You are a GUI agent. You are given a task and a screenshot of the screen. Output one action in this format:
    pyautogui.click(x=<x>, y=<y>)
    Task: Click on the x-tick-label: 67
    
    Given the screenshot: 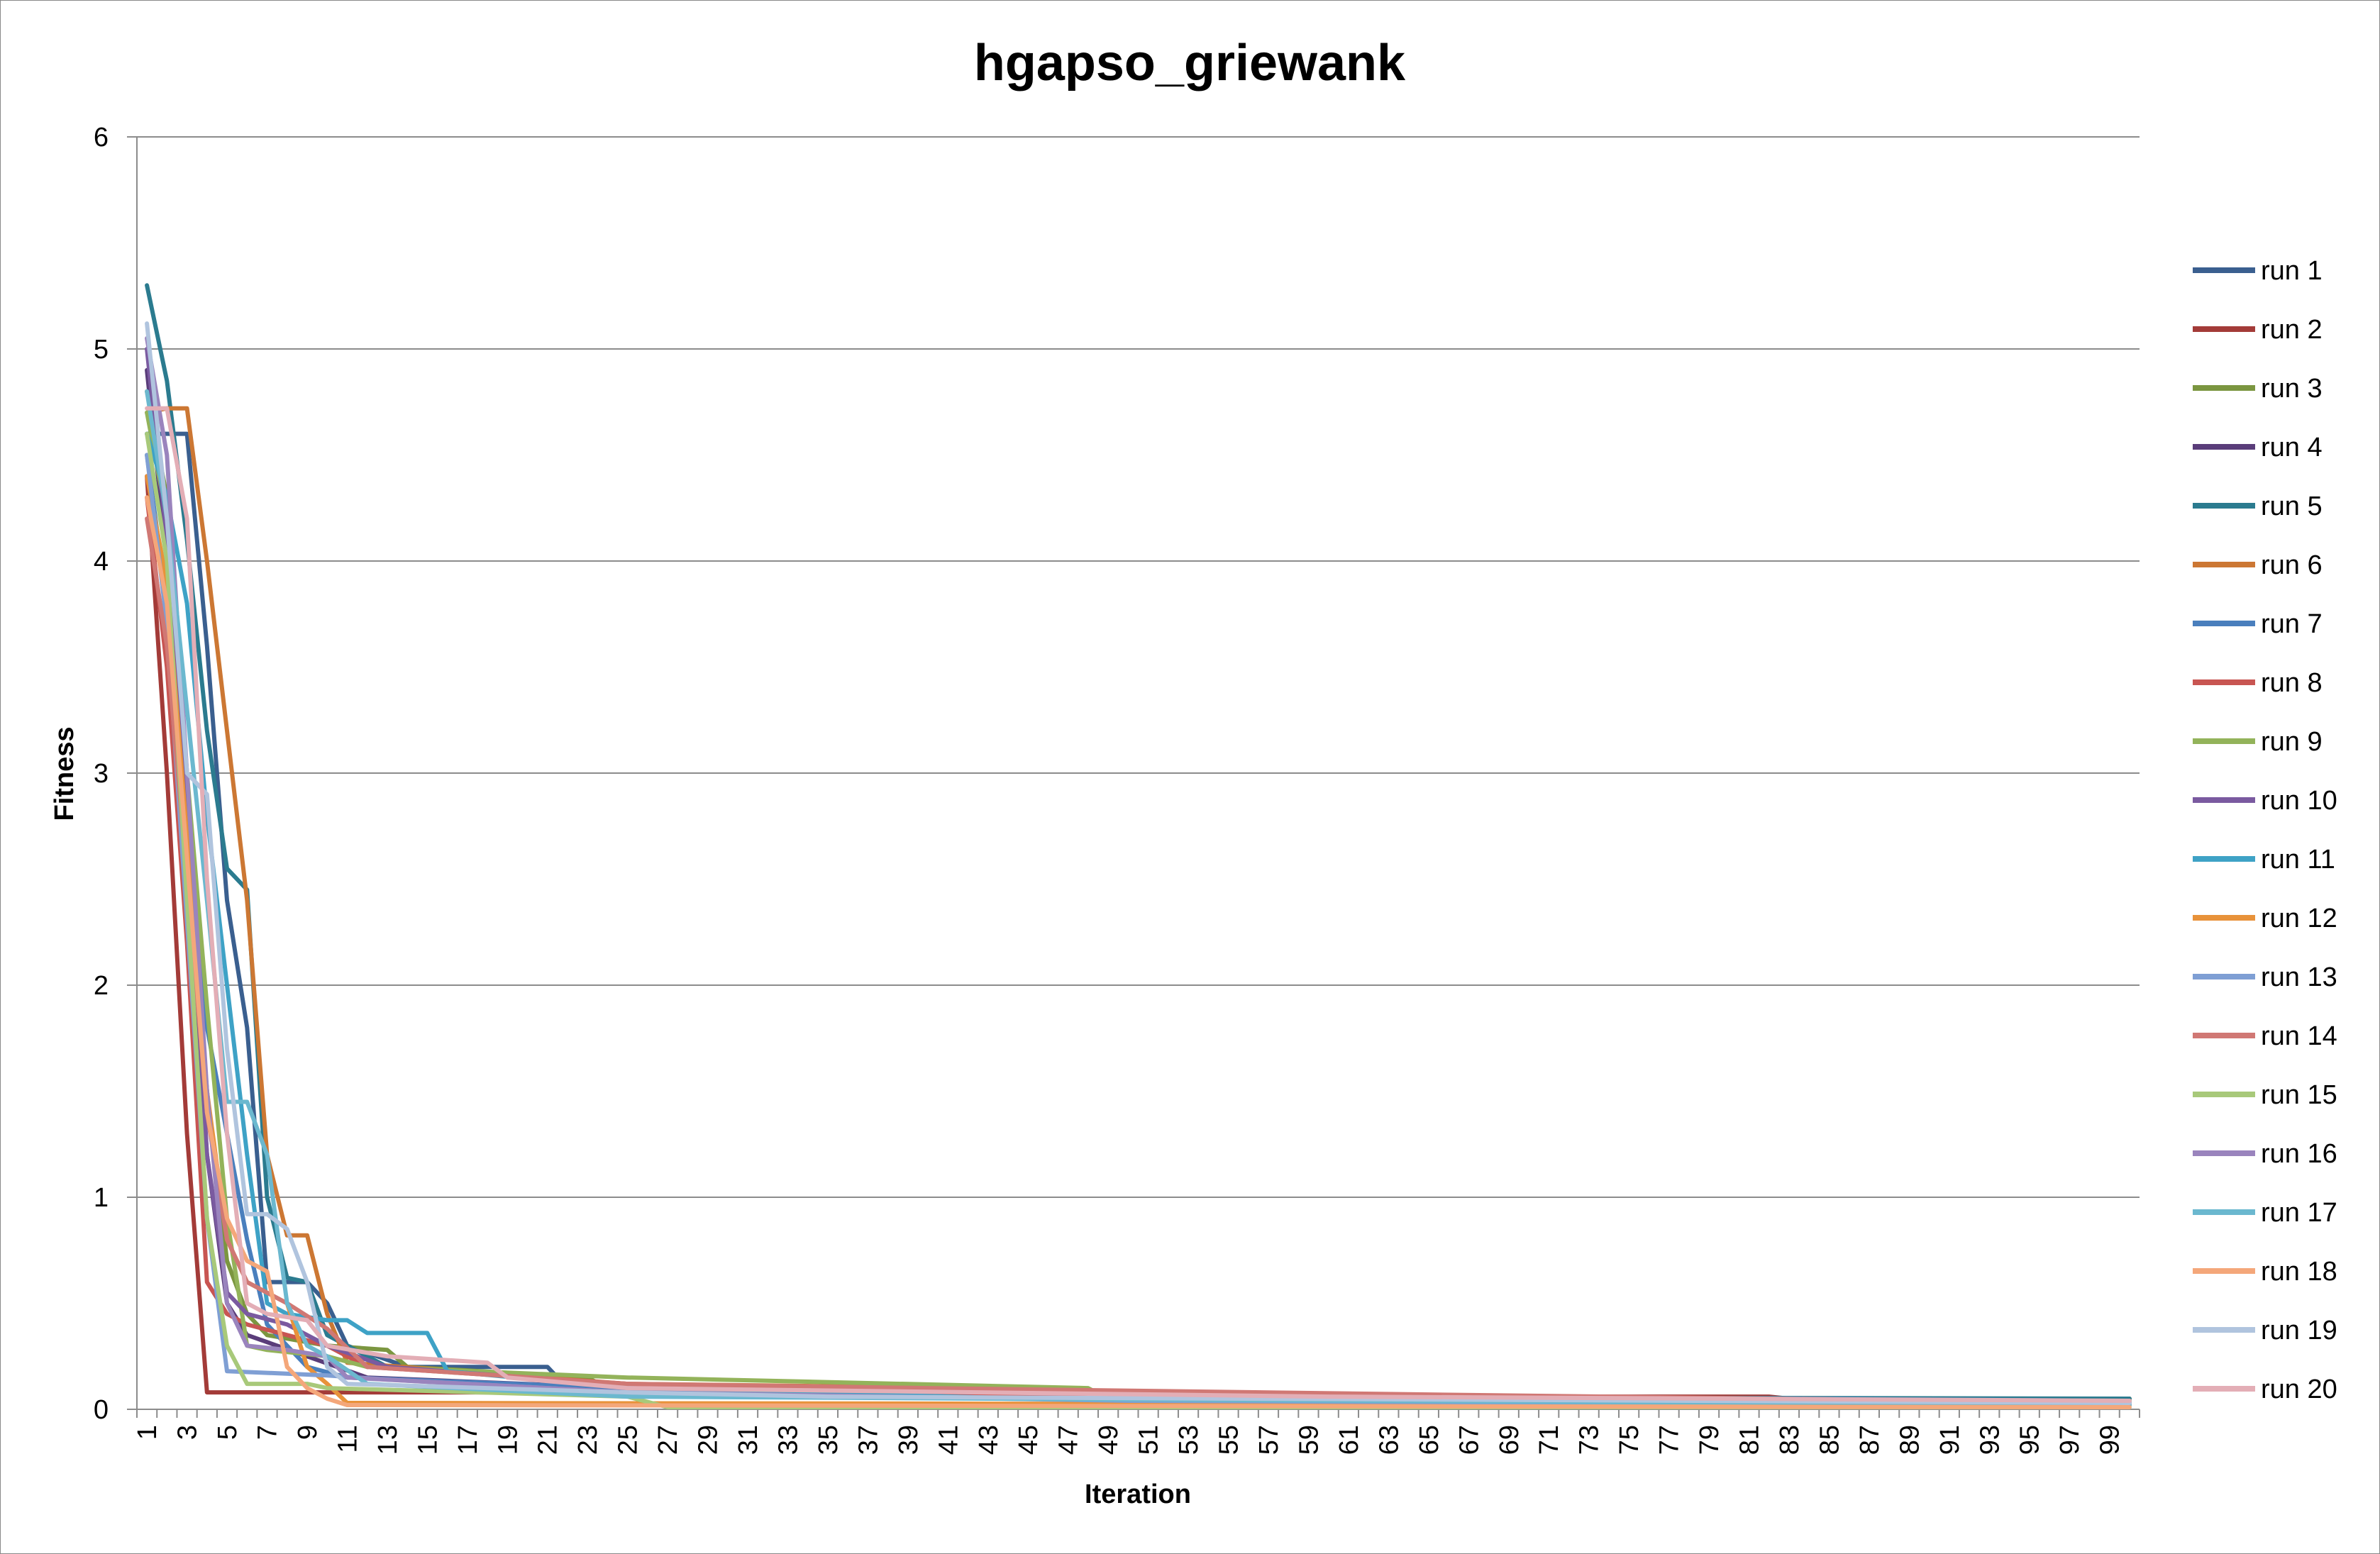 What is the action you would take?
    pyautogui.click(x=1469, y=1440)
    